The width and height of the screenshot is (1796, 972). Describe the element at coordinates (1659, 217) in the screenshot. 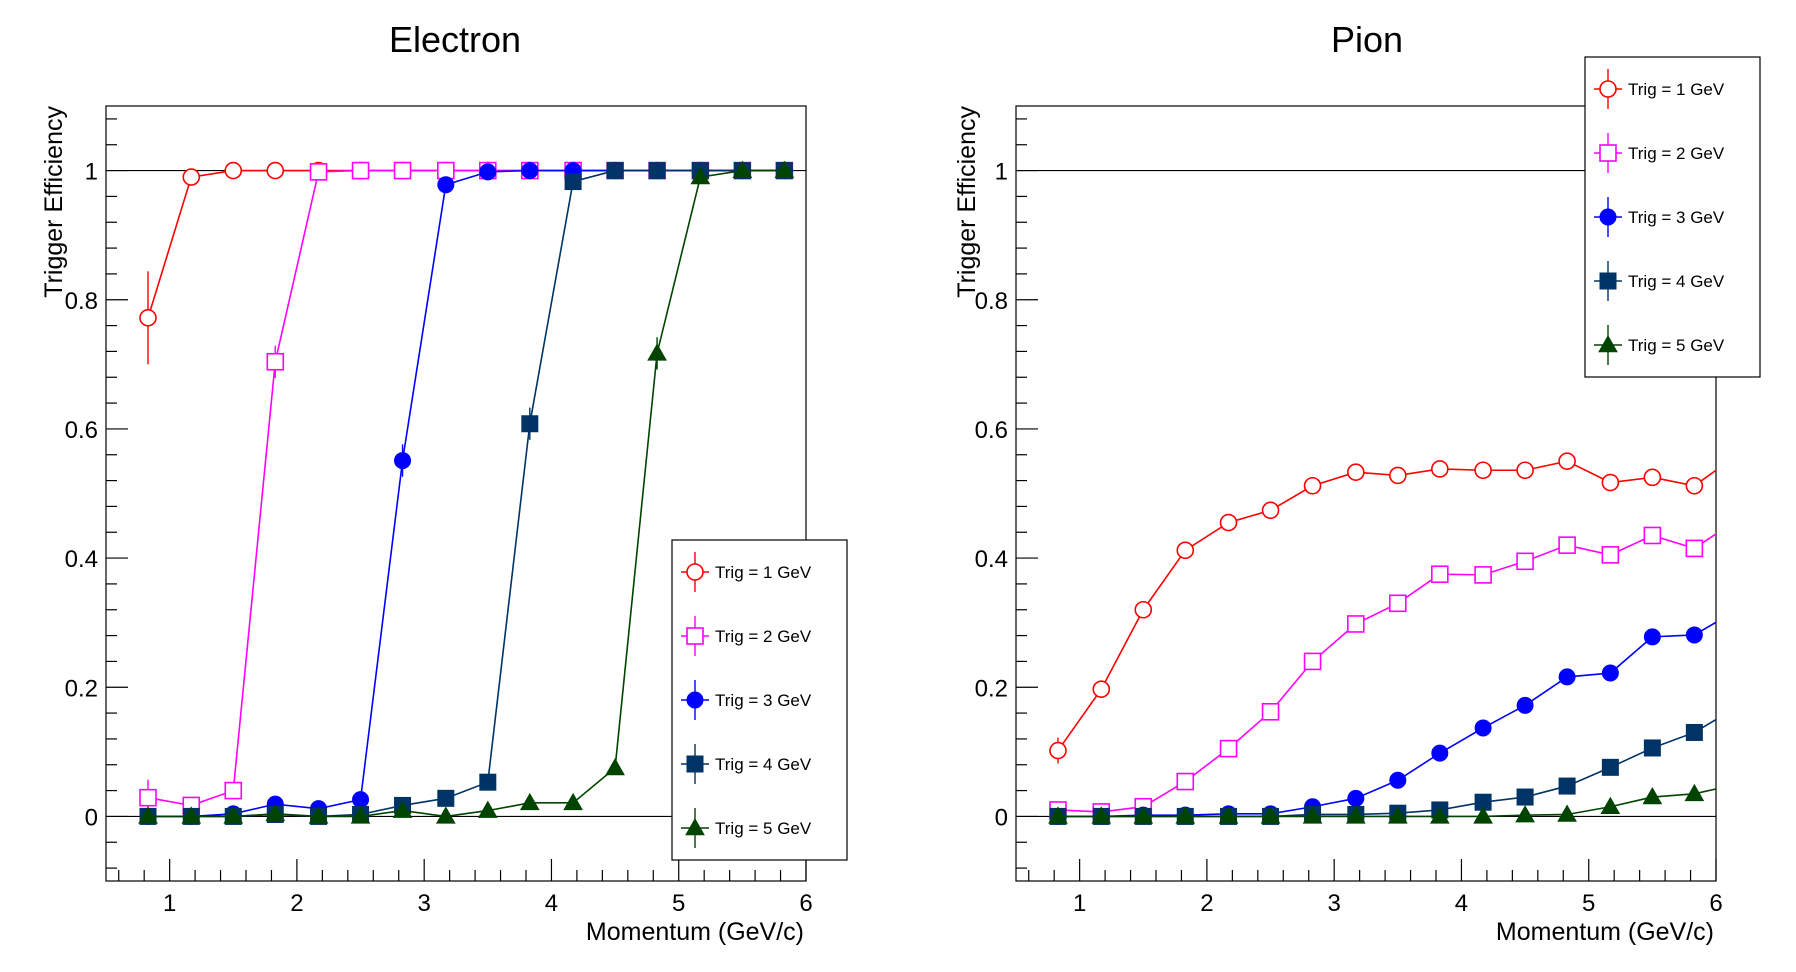

I see `legend-entry: Trig = 3 GeV` at that location.